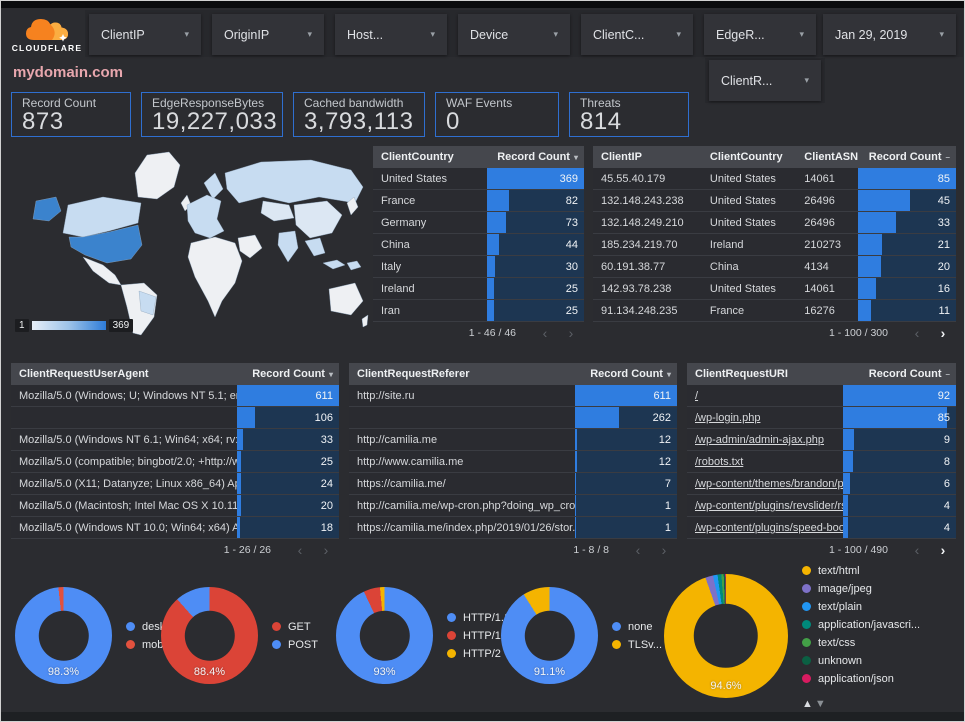  Describe the element at coordinates (295, 636) in the screenshot. I see `donut-legend: GET POST` at that location.